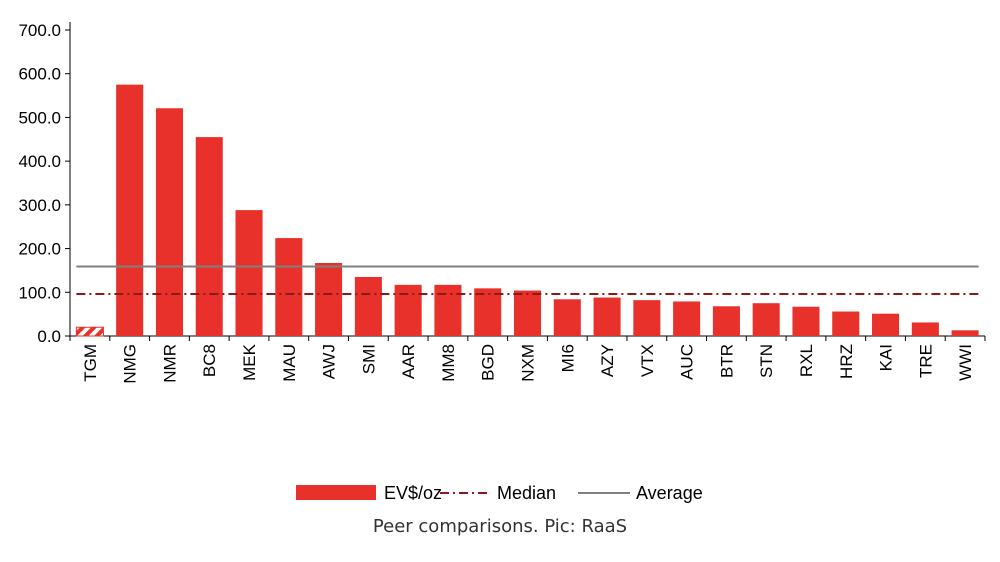 The image size is (1000, 562). Describe the element at coordinates (336, 492) in the screenshot. I see `legend-swatch-ev` at that location.